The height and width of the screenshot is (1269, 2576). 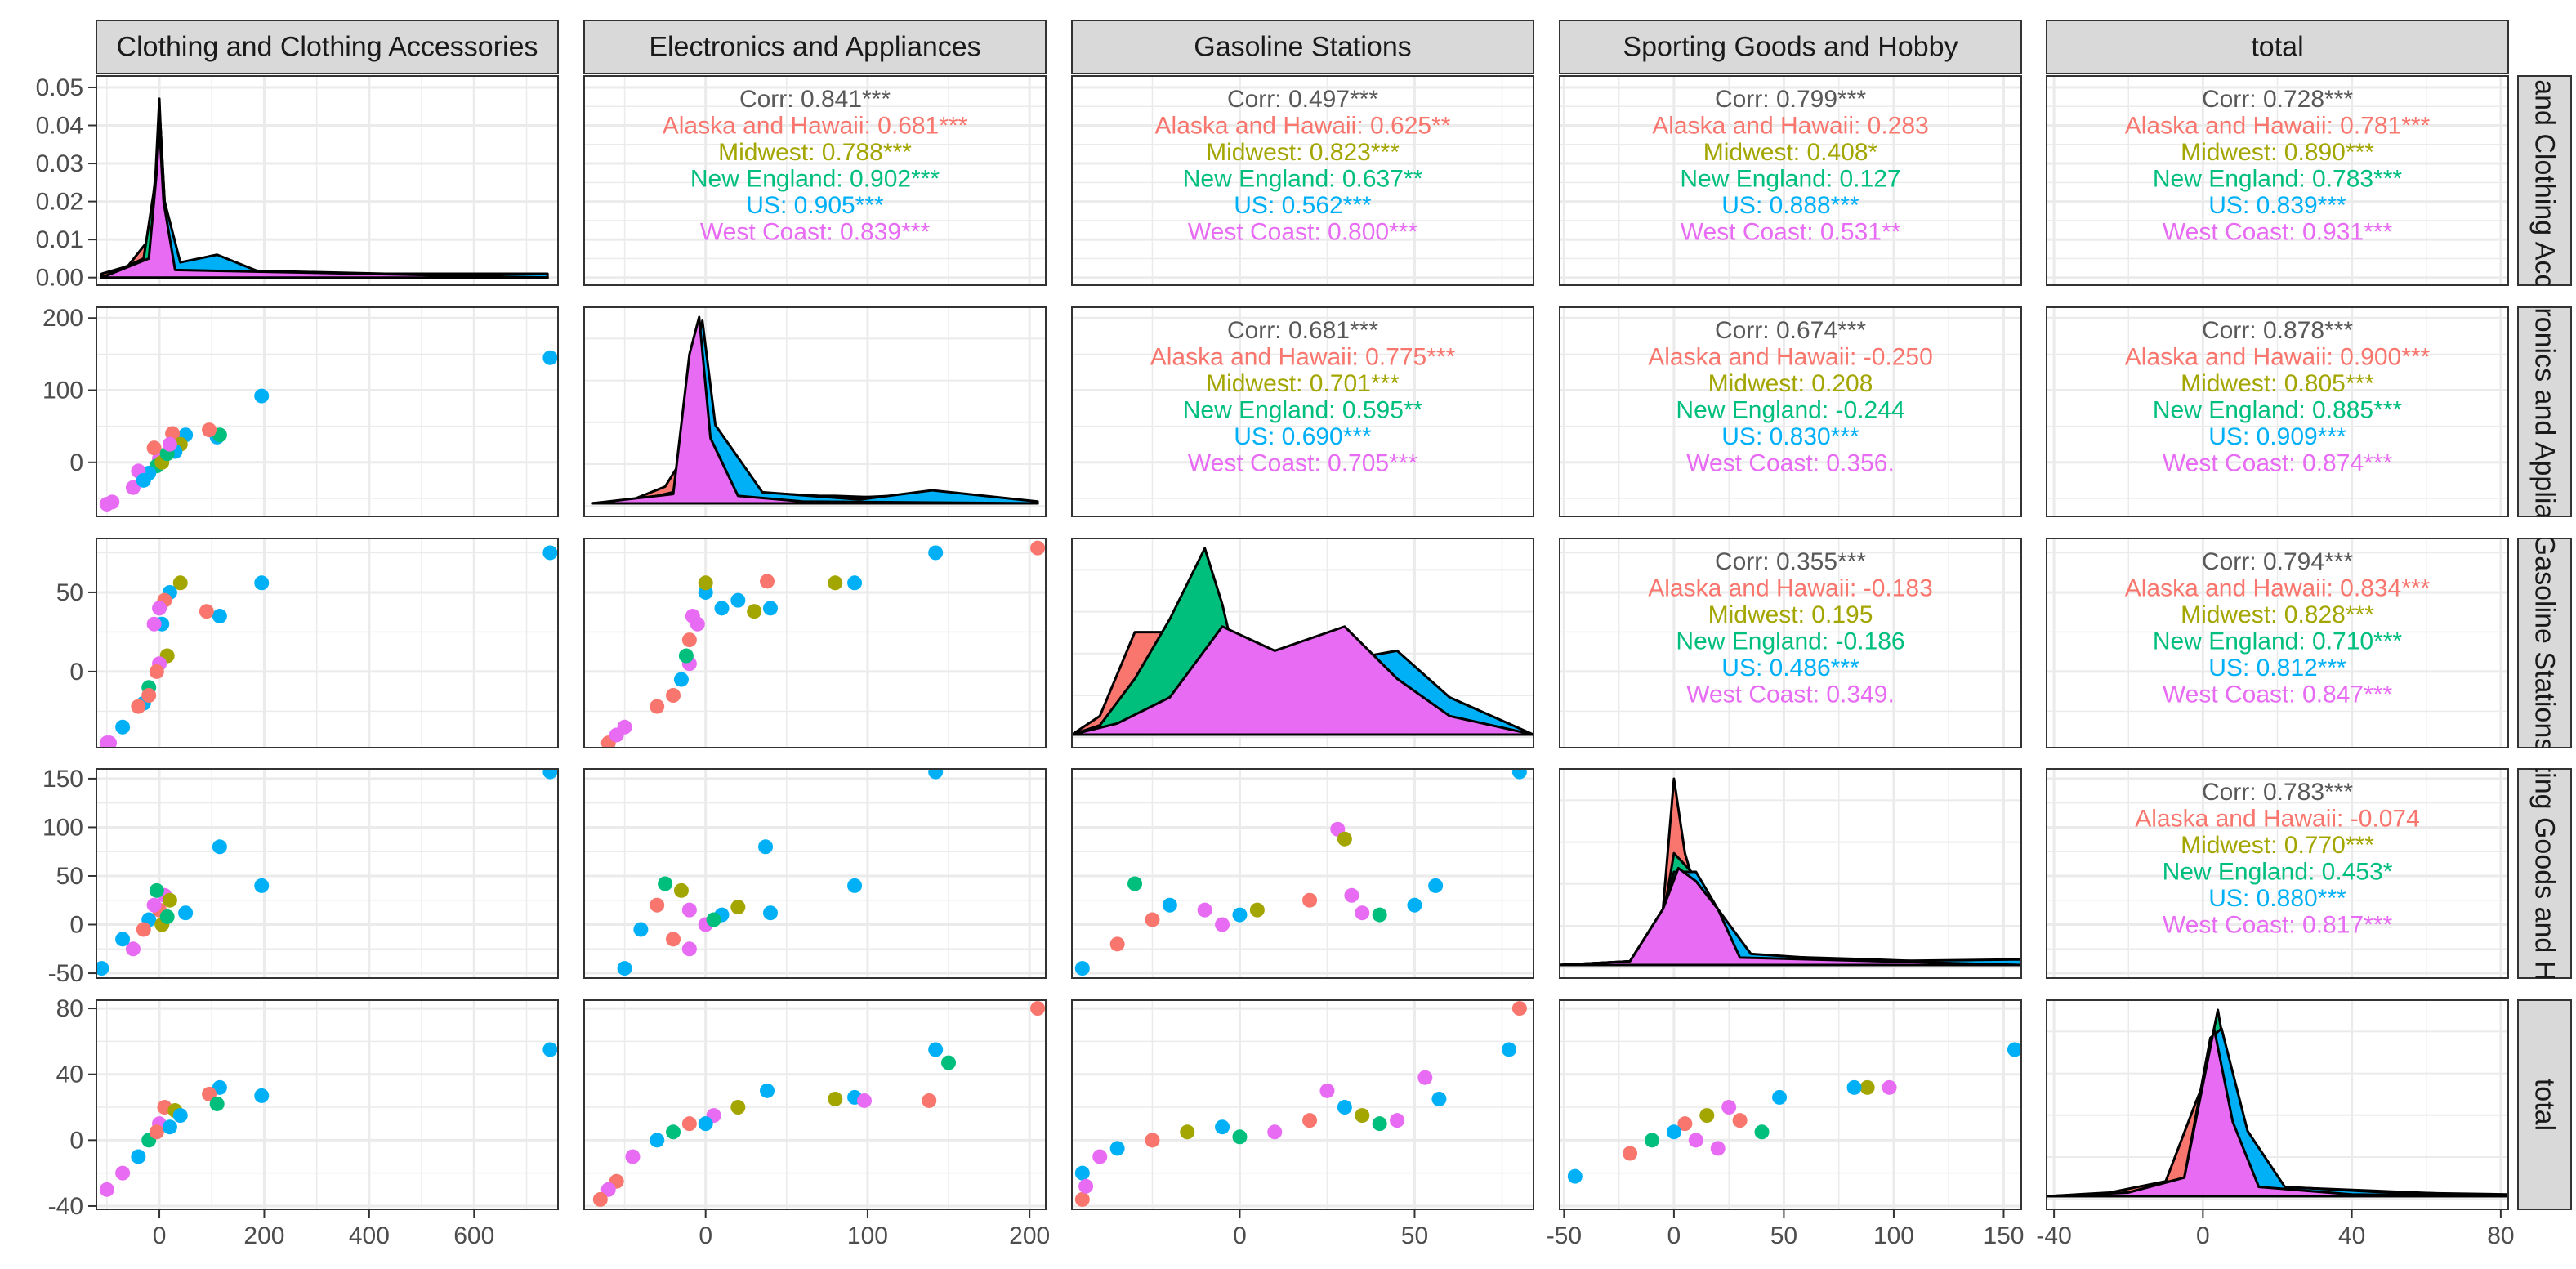 I want to click on x-axis-col-1: 0 100 200, so click(x=875, y=1229).